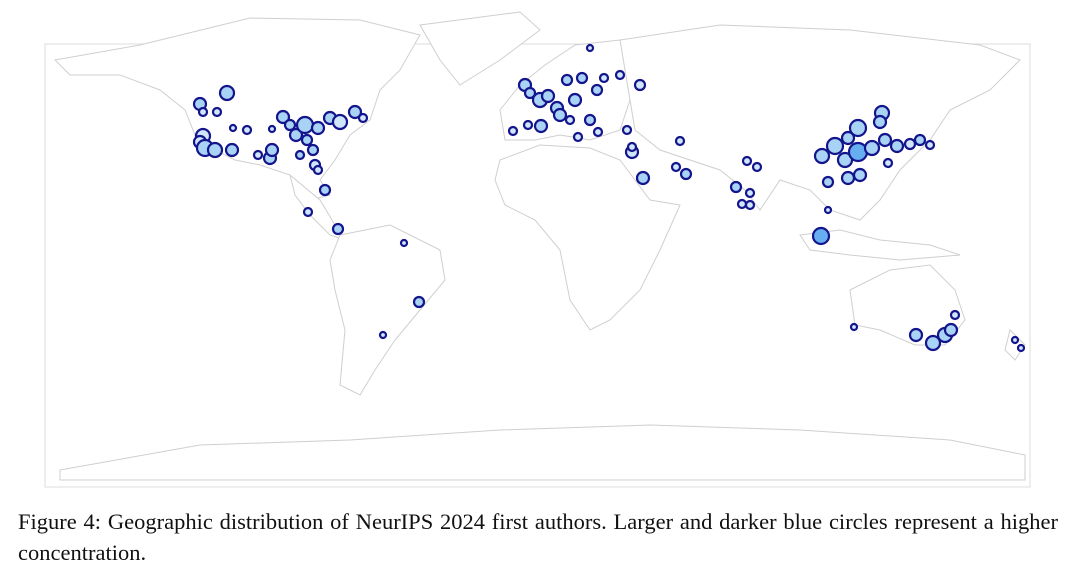 Image resolution: width=1080 pixels, height=578 pixels. What do you see at coordinates (237, 109) in the screenshot?
I see `north-america` at bounding box center [237, 109].